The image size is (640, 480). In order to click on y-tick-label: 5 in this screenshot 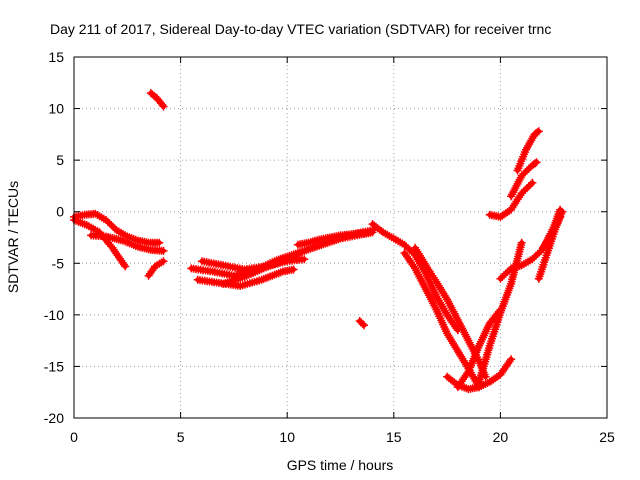, I will do `click(60, 160)`.